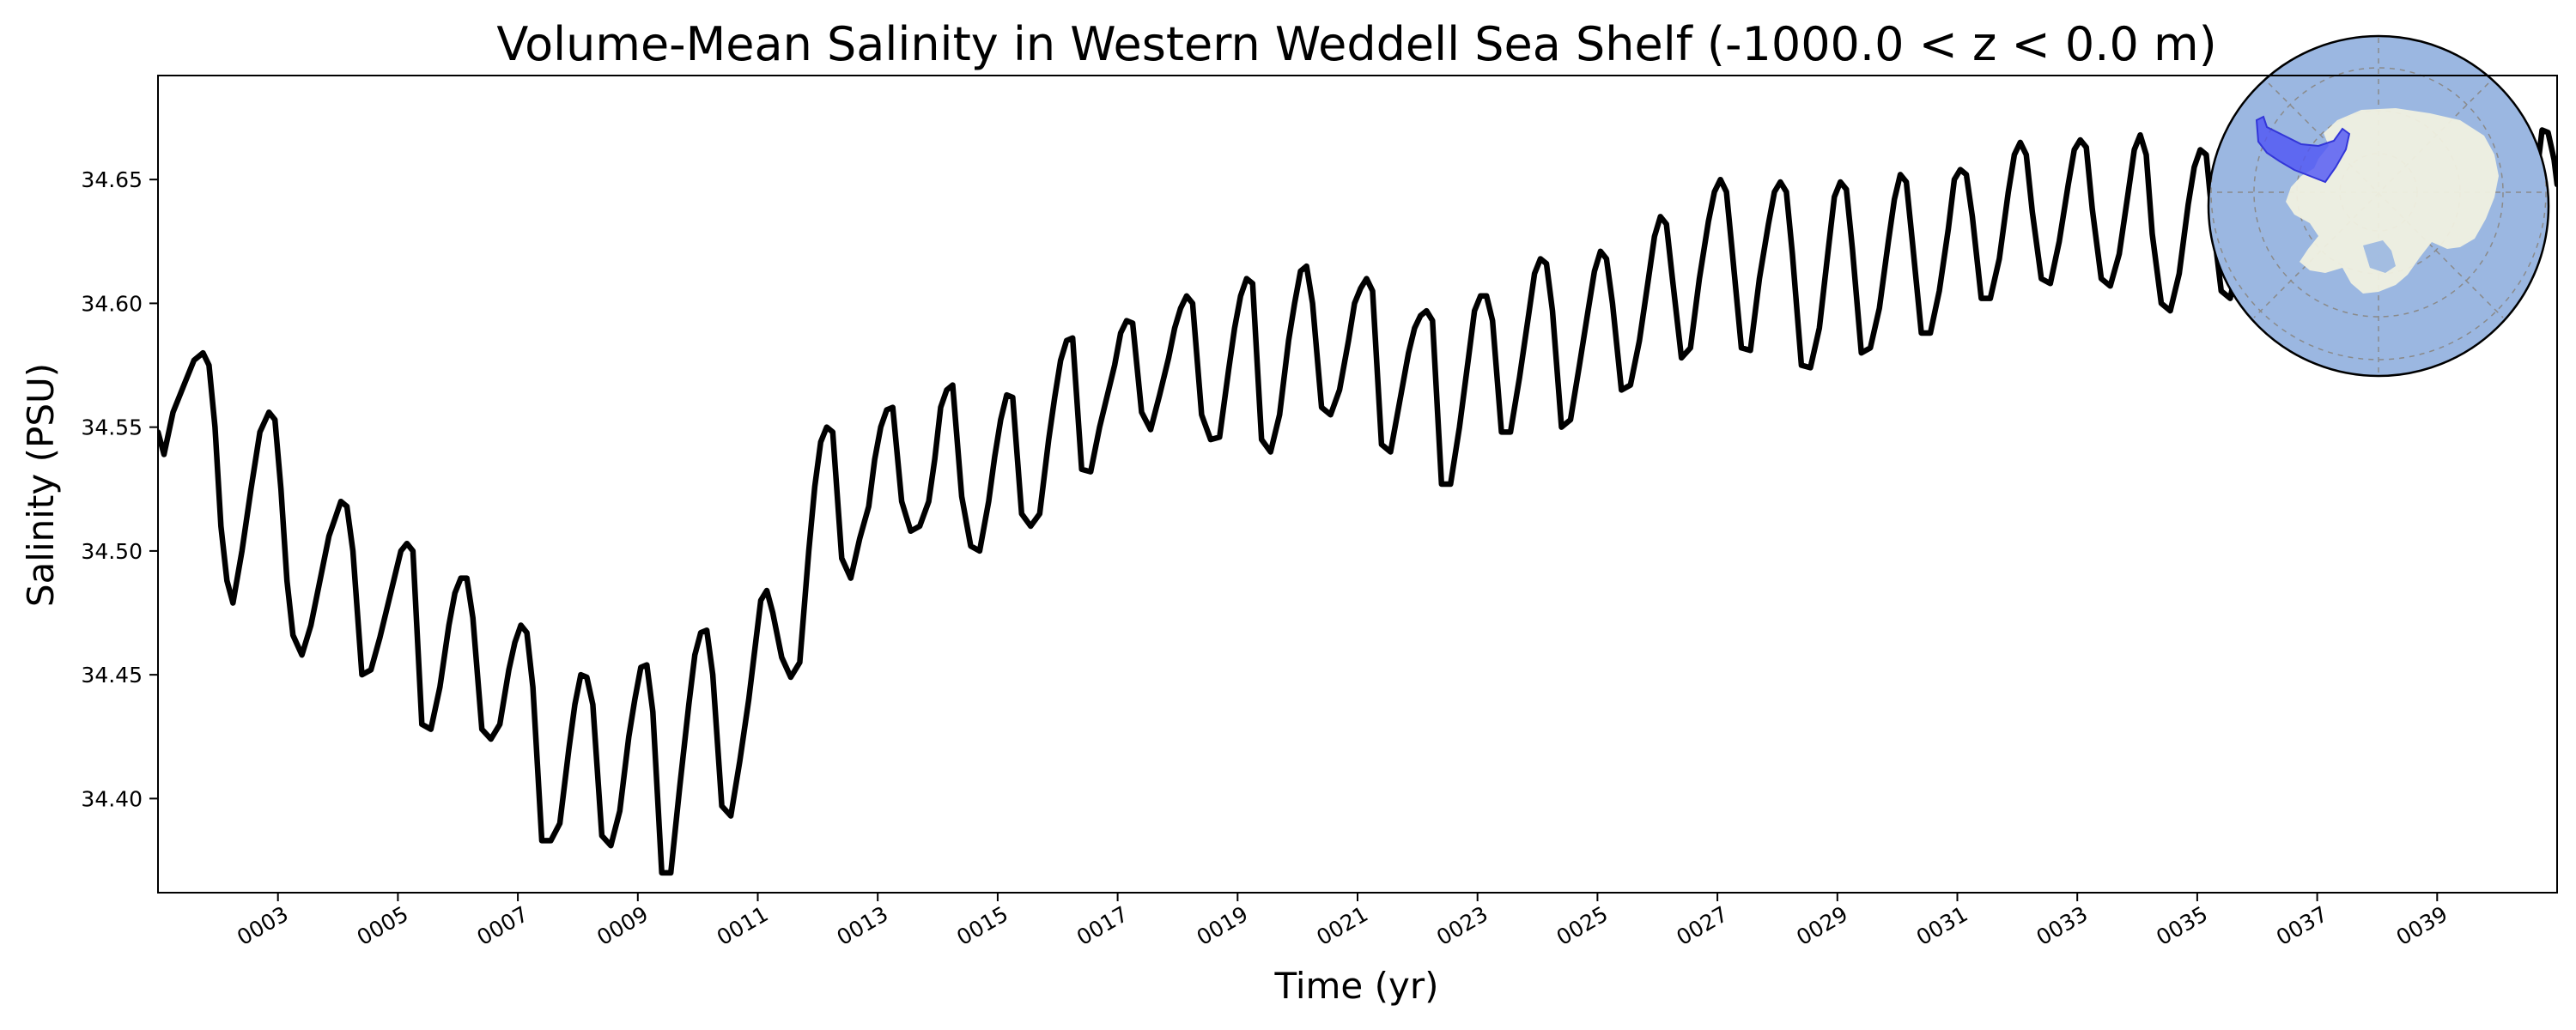 This screenshot has width=2576, height=1030. Describe the element at coordinates (2062, 925) in the screenshot. I see `x-tick-label: 0033` at that location.